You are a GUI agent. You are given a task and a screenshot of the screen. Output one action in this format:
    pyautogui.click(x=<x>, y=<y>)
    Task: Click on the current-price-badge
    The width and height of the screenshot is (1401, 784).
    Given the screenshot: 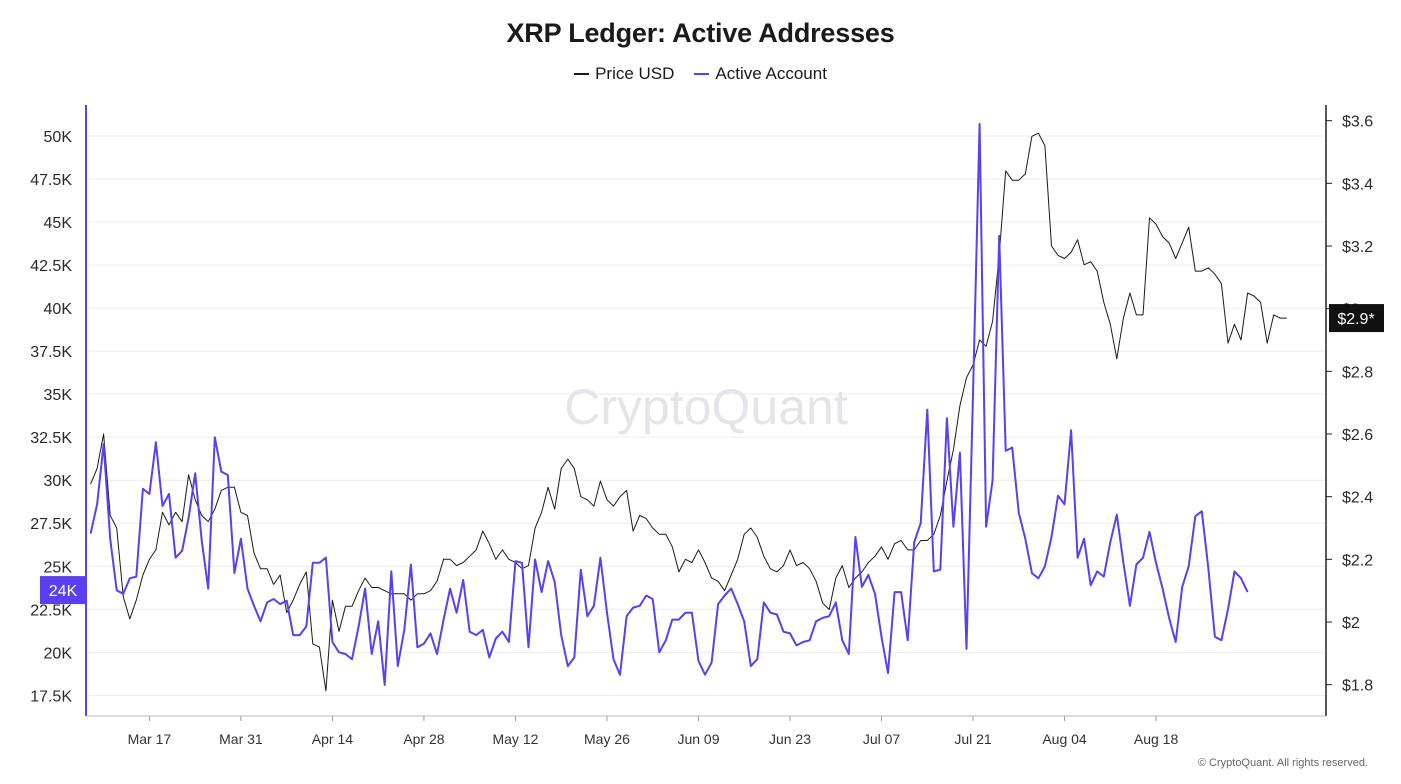 What is the action you would take?
    pyautogui.click(x=1356, y=318)
    